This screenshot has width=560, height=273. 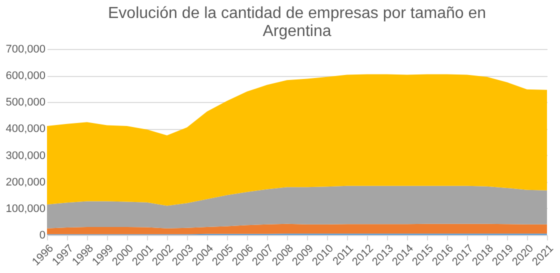 What do you see at coordinates (26, 50) in the screenshot?
I see `y-tick-label: 700,000` at bounding box center [26, 50].